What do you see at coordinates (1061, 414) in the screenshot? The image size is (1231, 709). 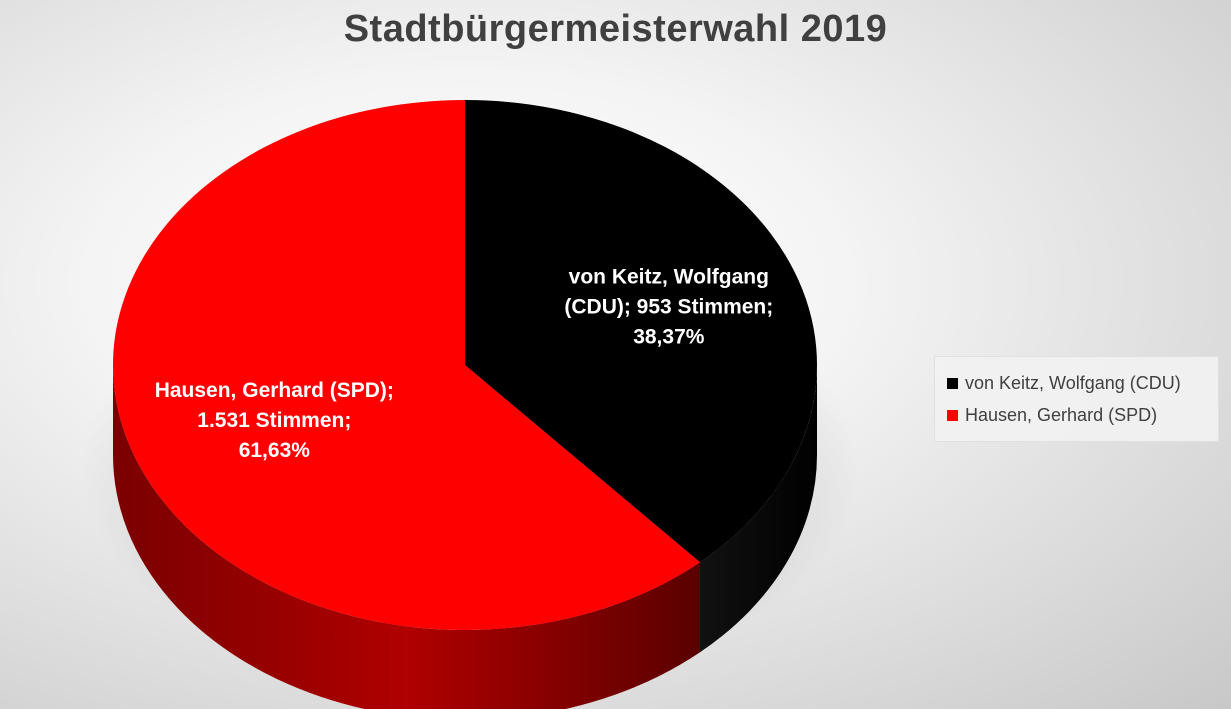 I see `legend-label: Hausen, Gerhard (SPD)` at bounding box center [1061, 414].